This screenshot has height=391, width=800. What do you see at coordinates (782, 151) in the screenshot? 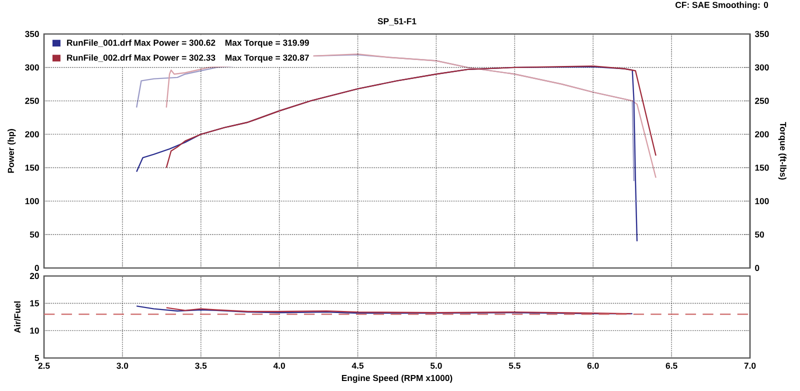
I see `y2-axis-title: Torque (ft-lbs)` at bounding box center [782, 151].